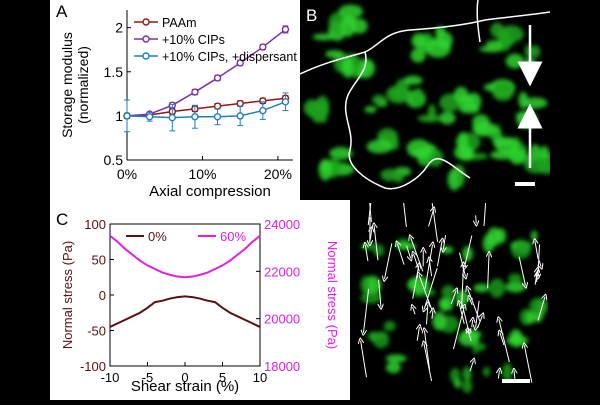  Describe the element at coordinates (185, 295) in the screenshot. I see `plot-frame` at that location.